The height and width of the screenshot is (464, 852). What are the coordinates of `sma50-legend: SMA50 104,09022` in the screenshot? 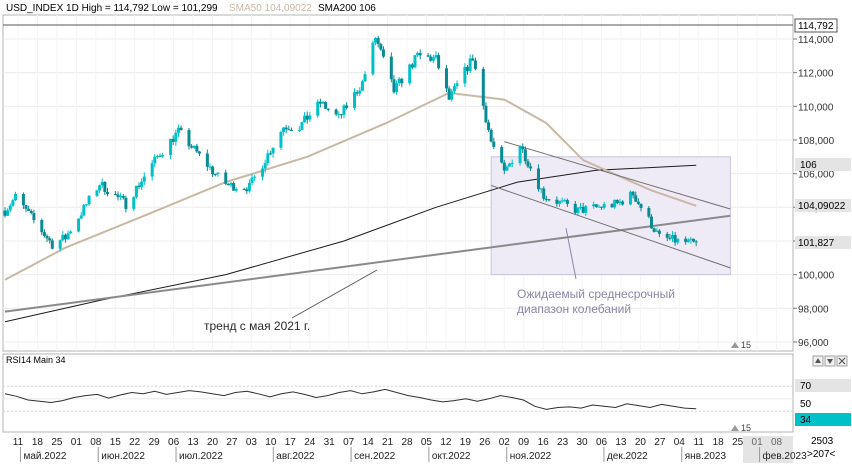 It's located at (270, 8).